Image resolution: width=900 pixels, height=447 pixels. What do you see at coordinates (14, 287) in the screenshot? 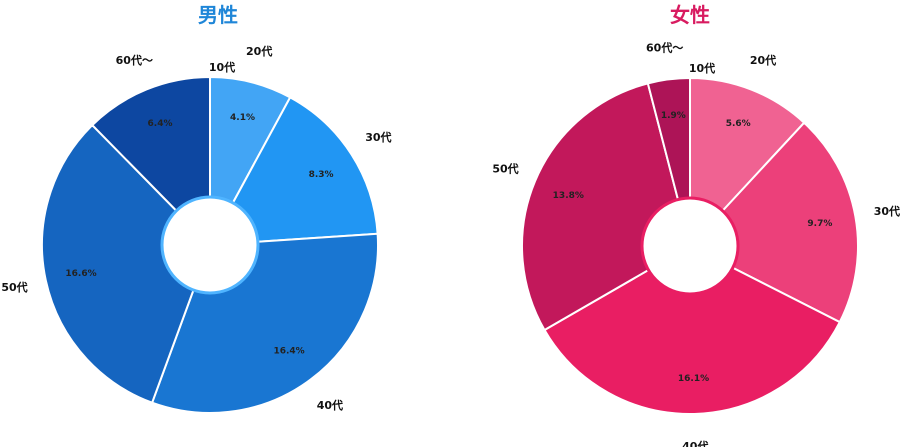
I see `category-label-male-4: 50代` at bounding box center [14, 287].